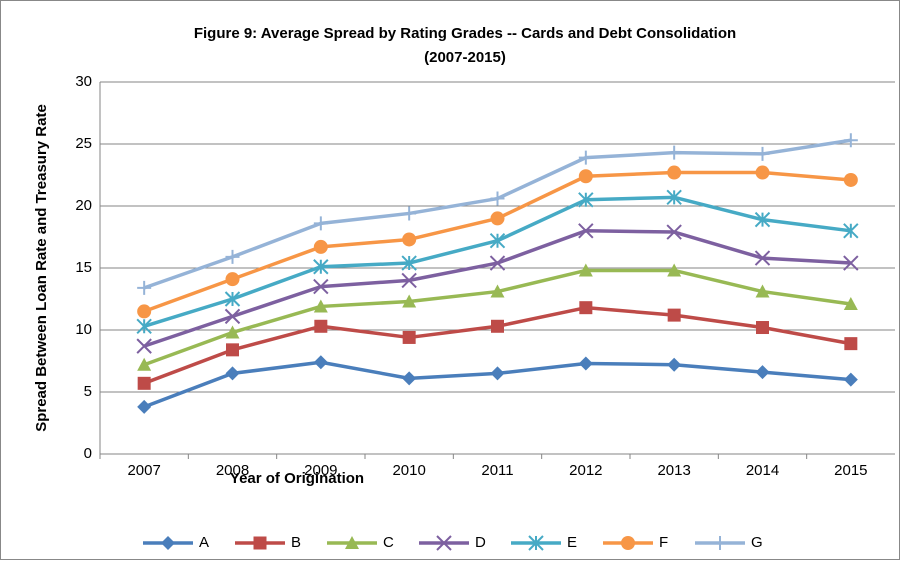 Image resolution: width=901 pixels, height=561 pixels. Describe the element at coordinates (83, 267) in the screenshot. I see `y-tick-label: 15` at that location.